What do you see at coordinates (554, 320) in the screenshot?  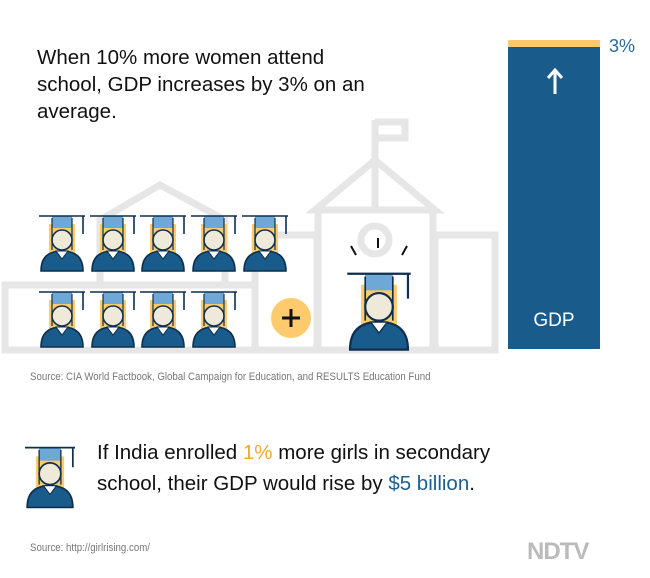 I see `gdp-label: GDP` at bounding box center [554, 320].